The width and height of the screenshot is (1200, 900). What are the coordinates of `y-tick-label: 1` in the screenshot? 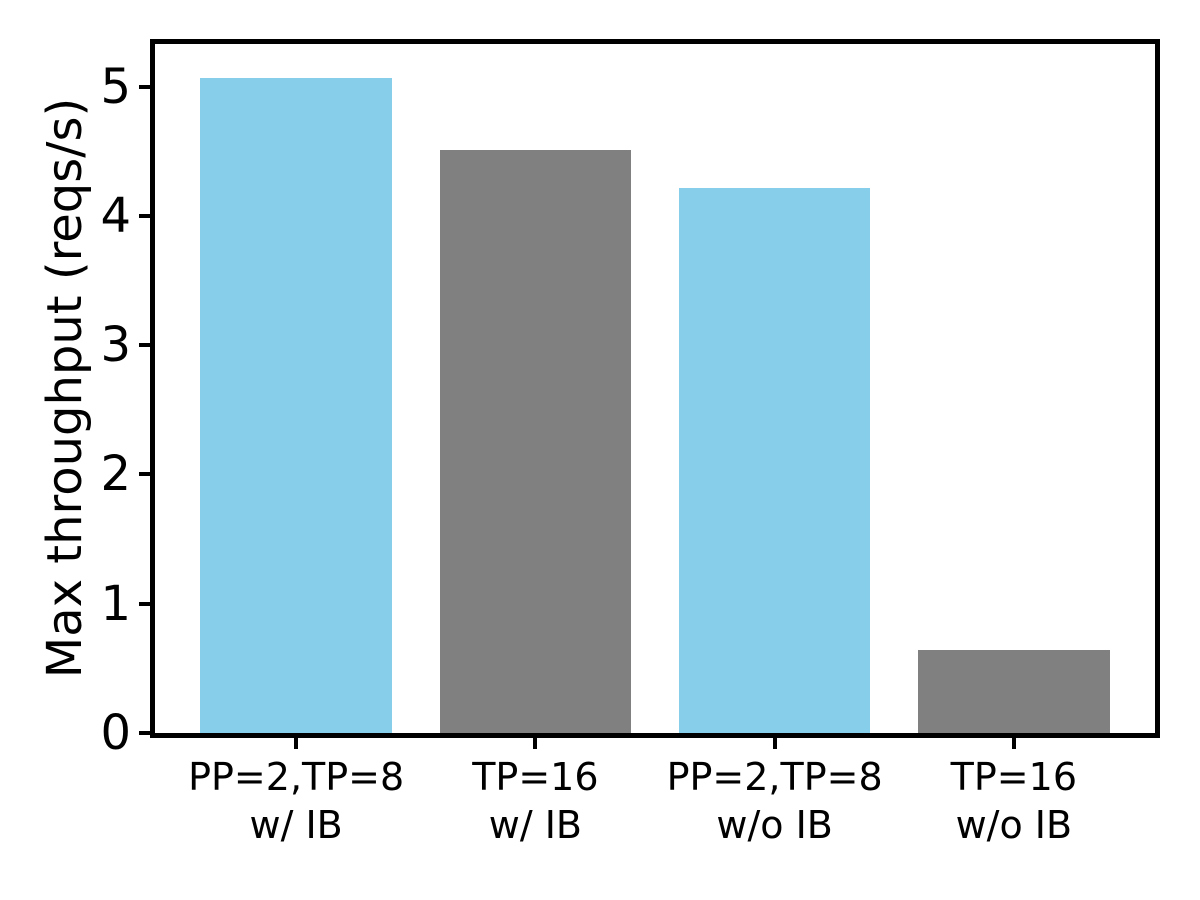 It's located at (115, 603).